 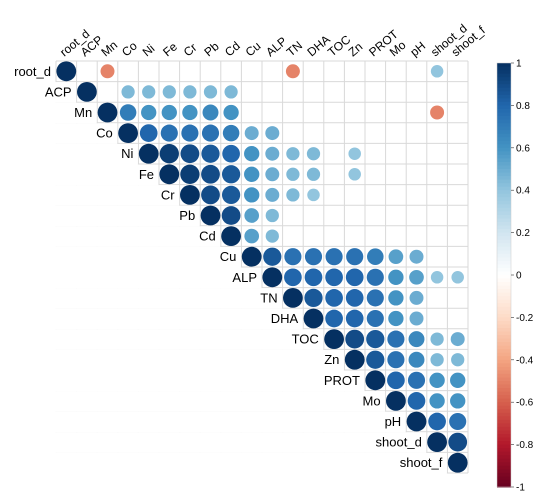 What do you see at coordinates (272, 256) in the screenshot?
I see `corr-circle-Cu-ALP` at bounding box center [272, 256].